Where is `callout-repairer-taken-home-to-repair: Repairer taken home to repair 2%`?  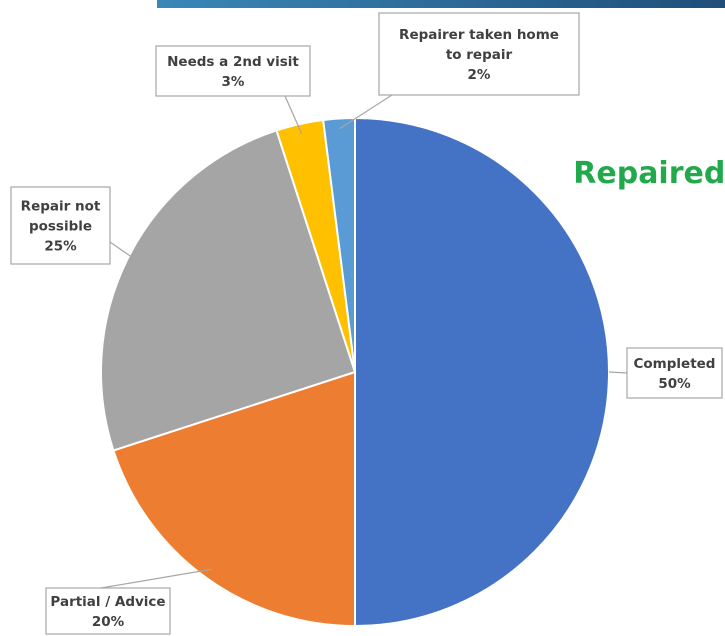 callout-repairer-taken-home-to-repair: Repairer taken home to repair 2% is located at coordinates (479, 54).